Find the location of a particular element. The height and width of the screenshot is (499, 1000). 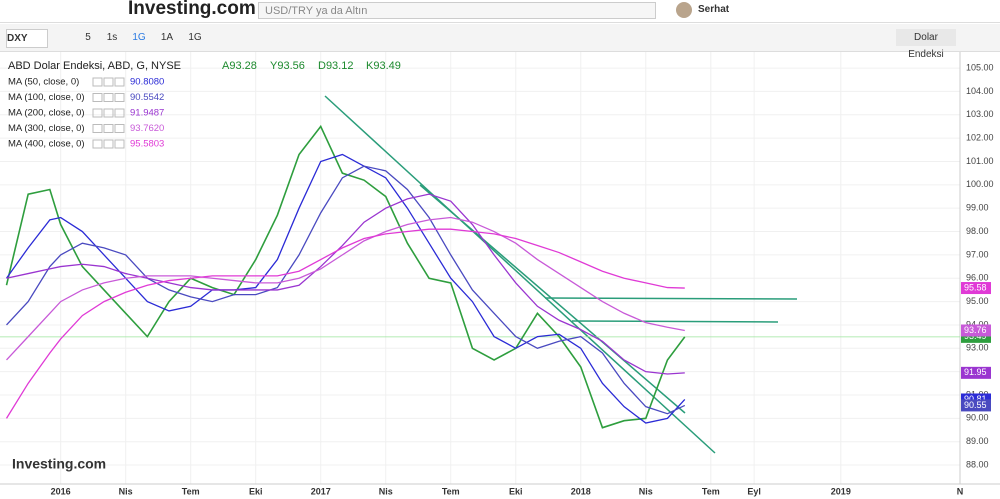

legend-value: 91.9487 is located at coordinates (147, 113).